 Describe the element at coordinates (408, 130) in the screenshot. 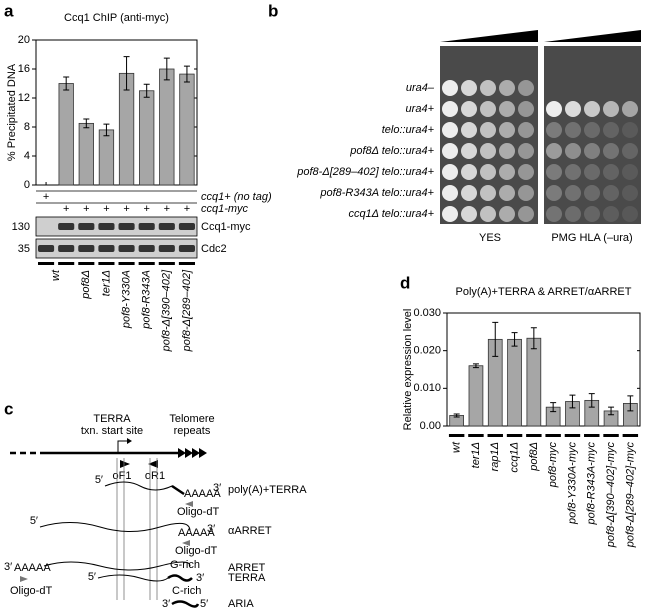

I see `strain-label: telo::ura4+` at that location.